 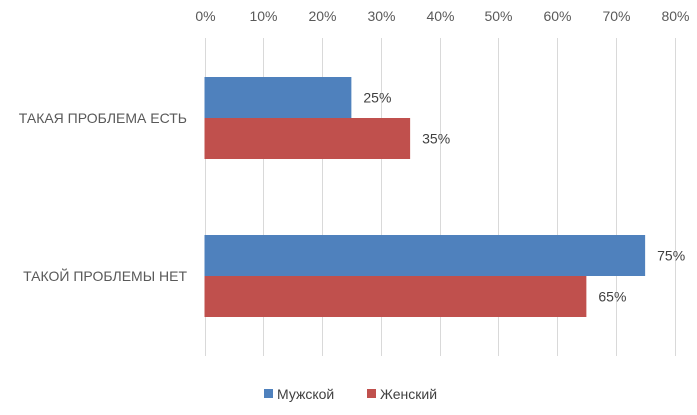 I want to click on legend-label: Мужской, so click(x=305, y=394).